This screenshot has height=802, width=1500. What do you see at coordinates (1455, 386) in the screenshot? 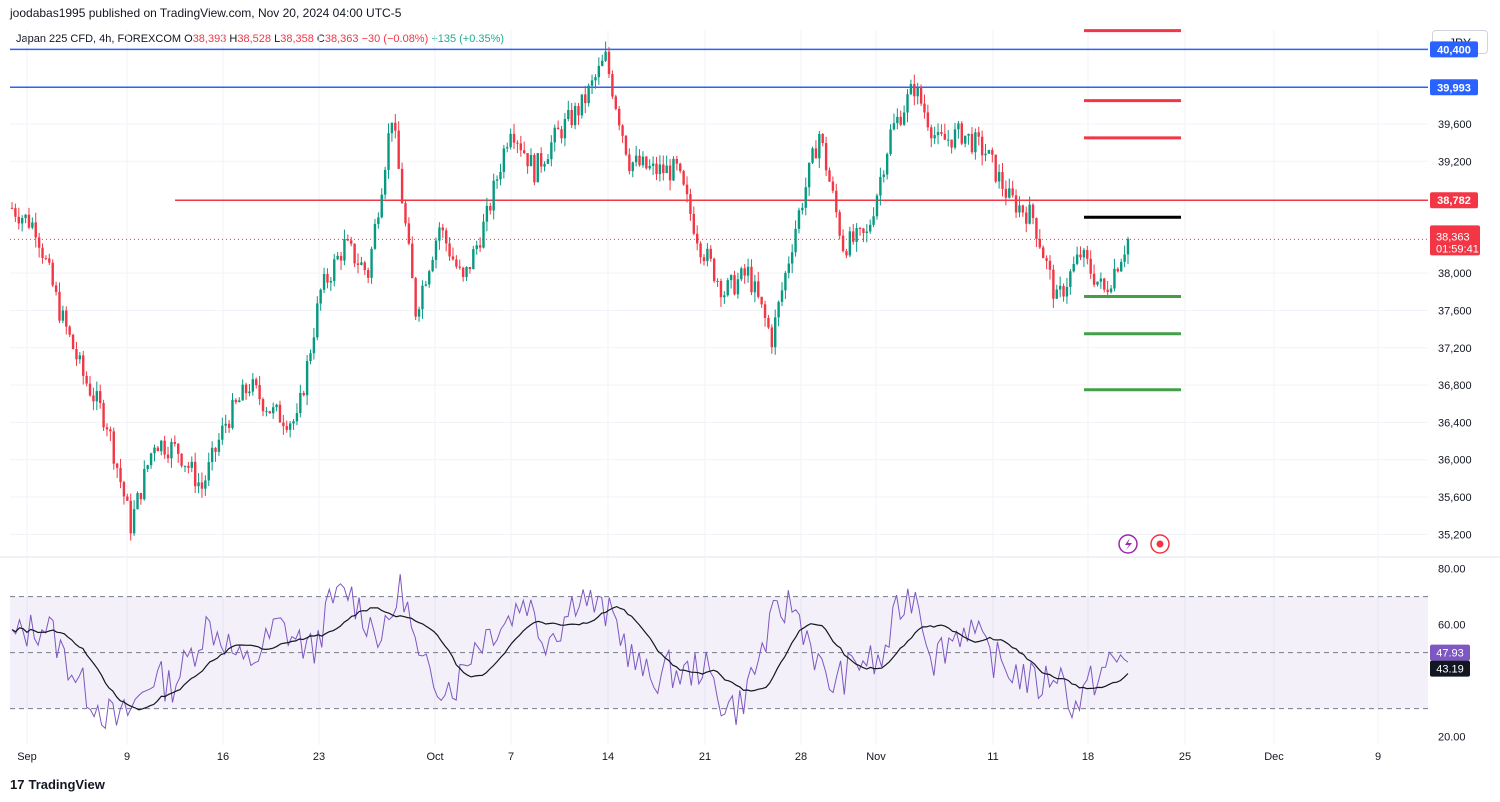
I see `price-tick-label: 36,800` at bounding box center [1455, 386].